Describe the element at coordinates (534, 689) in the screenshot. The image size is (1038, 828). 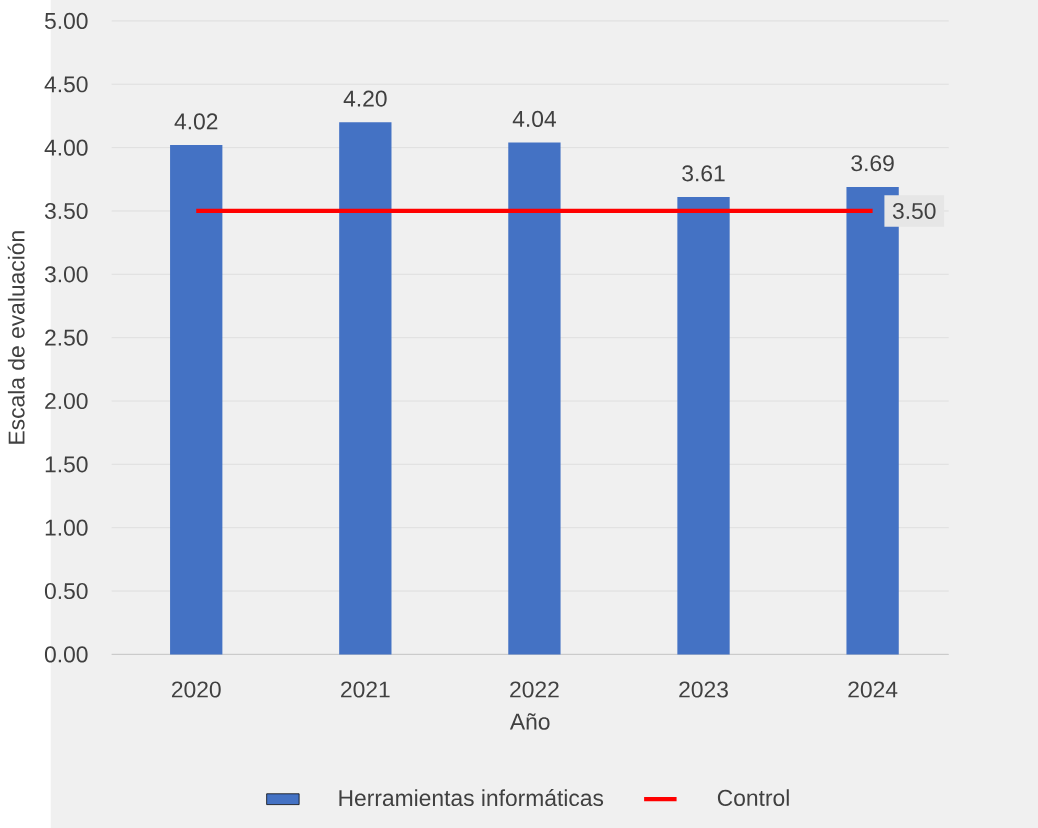
I see `x-tick-label: 2022` at that location.